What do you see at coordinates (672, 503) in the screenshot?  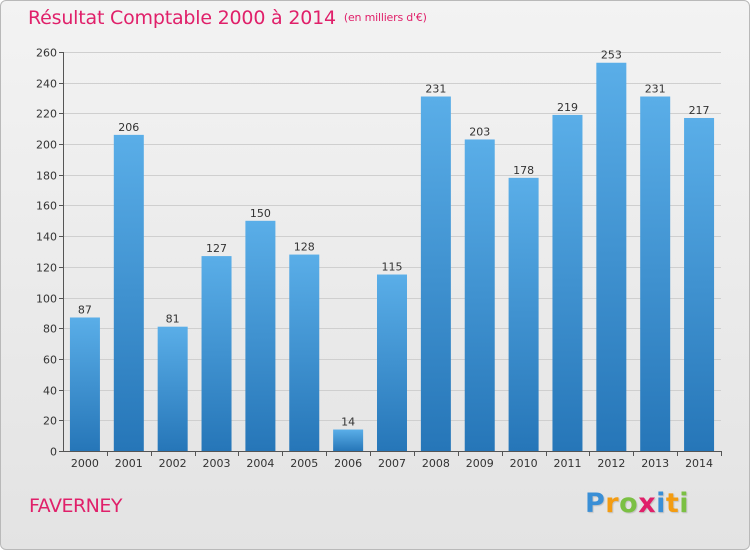 I see `logo-letter: t` at bounding box center [672, 503].